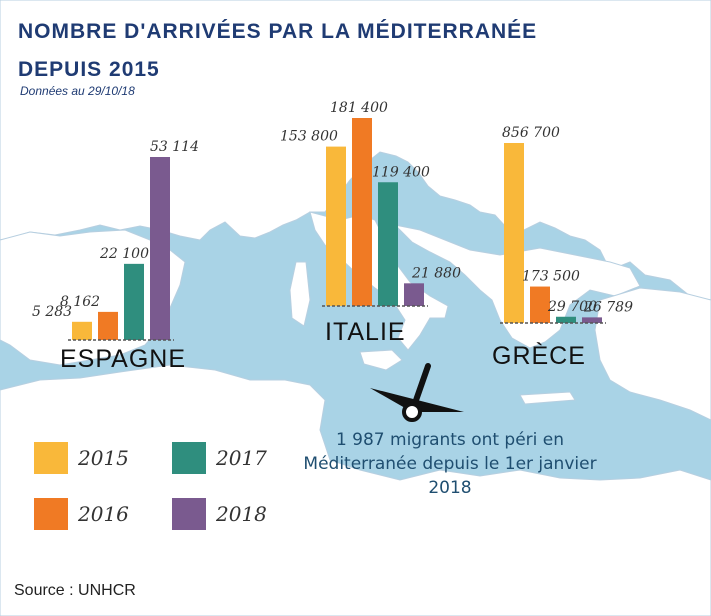 This screenshot has height=616, width=711. Describe the element at coordinates (388, 244) in the screenshot. I see `bar-italie-2017` at that location.